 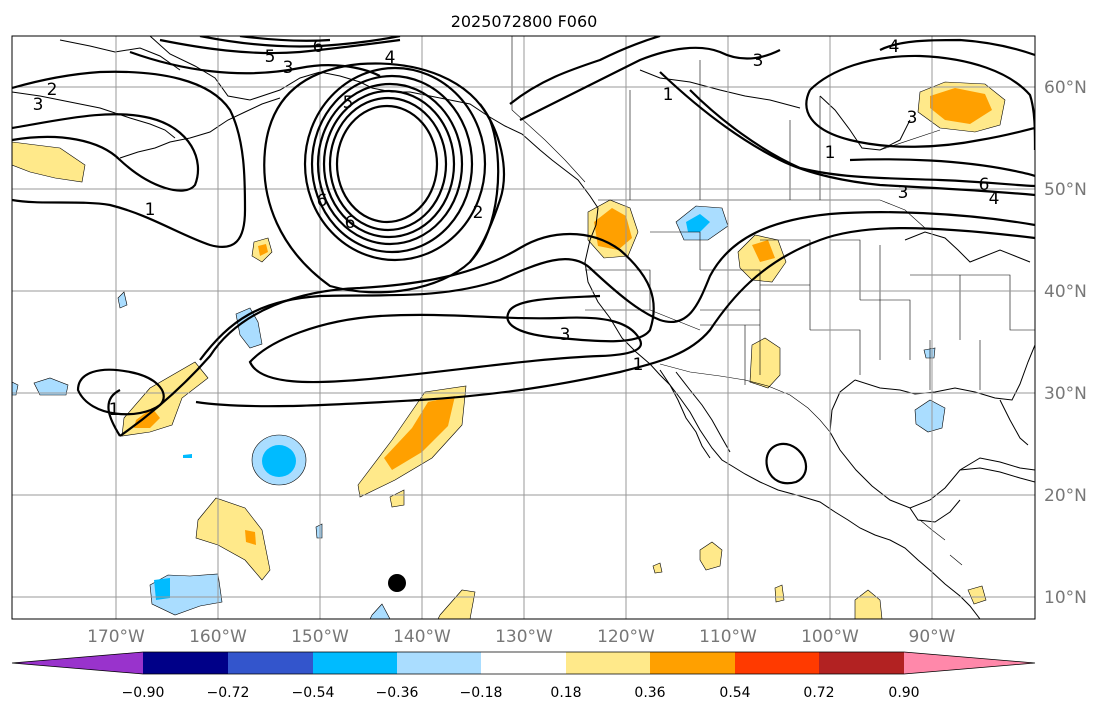 What do you see at coordinates (422, 637) in the screenshot?
I see `longitude-label: 140°W` at bounding box center [422, 637].